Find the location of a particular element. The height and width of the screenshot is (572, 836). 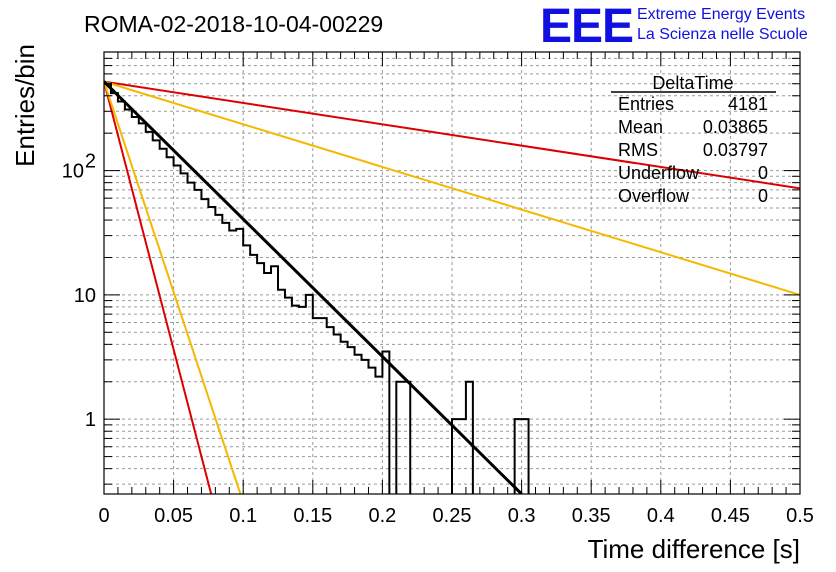

stats-value-overflow: 0 is located at coordinates (763, 196).